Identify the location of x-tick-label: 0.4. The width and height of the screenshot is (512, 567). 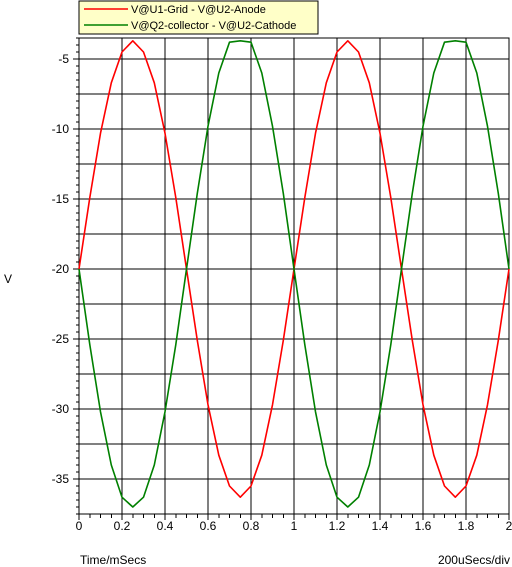
(165, 526).